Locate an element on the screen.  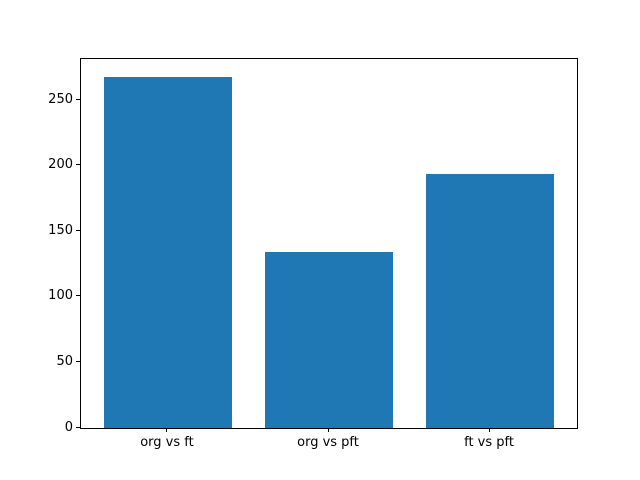
bar-ft-vs-pft is located at coordinates (490, 300).